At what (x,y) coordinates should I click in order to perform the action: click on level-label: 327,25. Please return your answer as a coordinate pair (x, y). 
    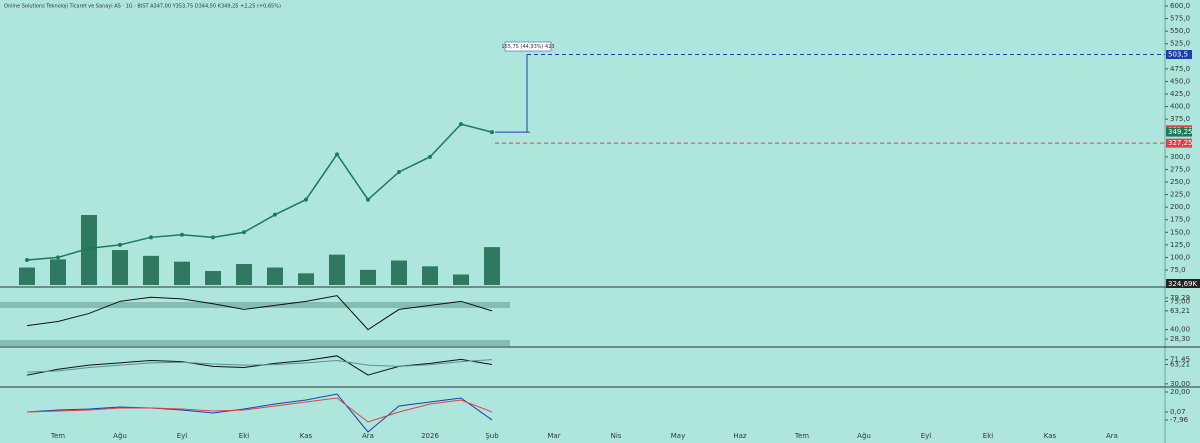
    Looking at the image, I should click on (1180, 143).